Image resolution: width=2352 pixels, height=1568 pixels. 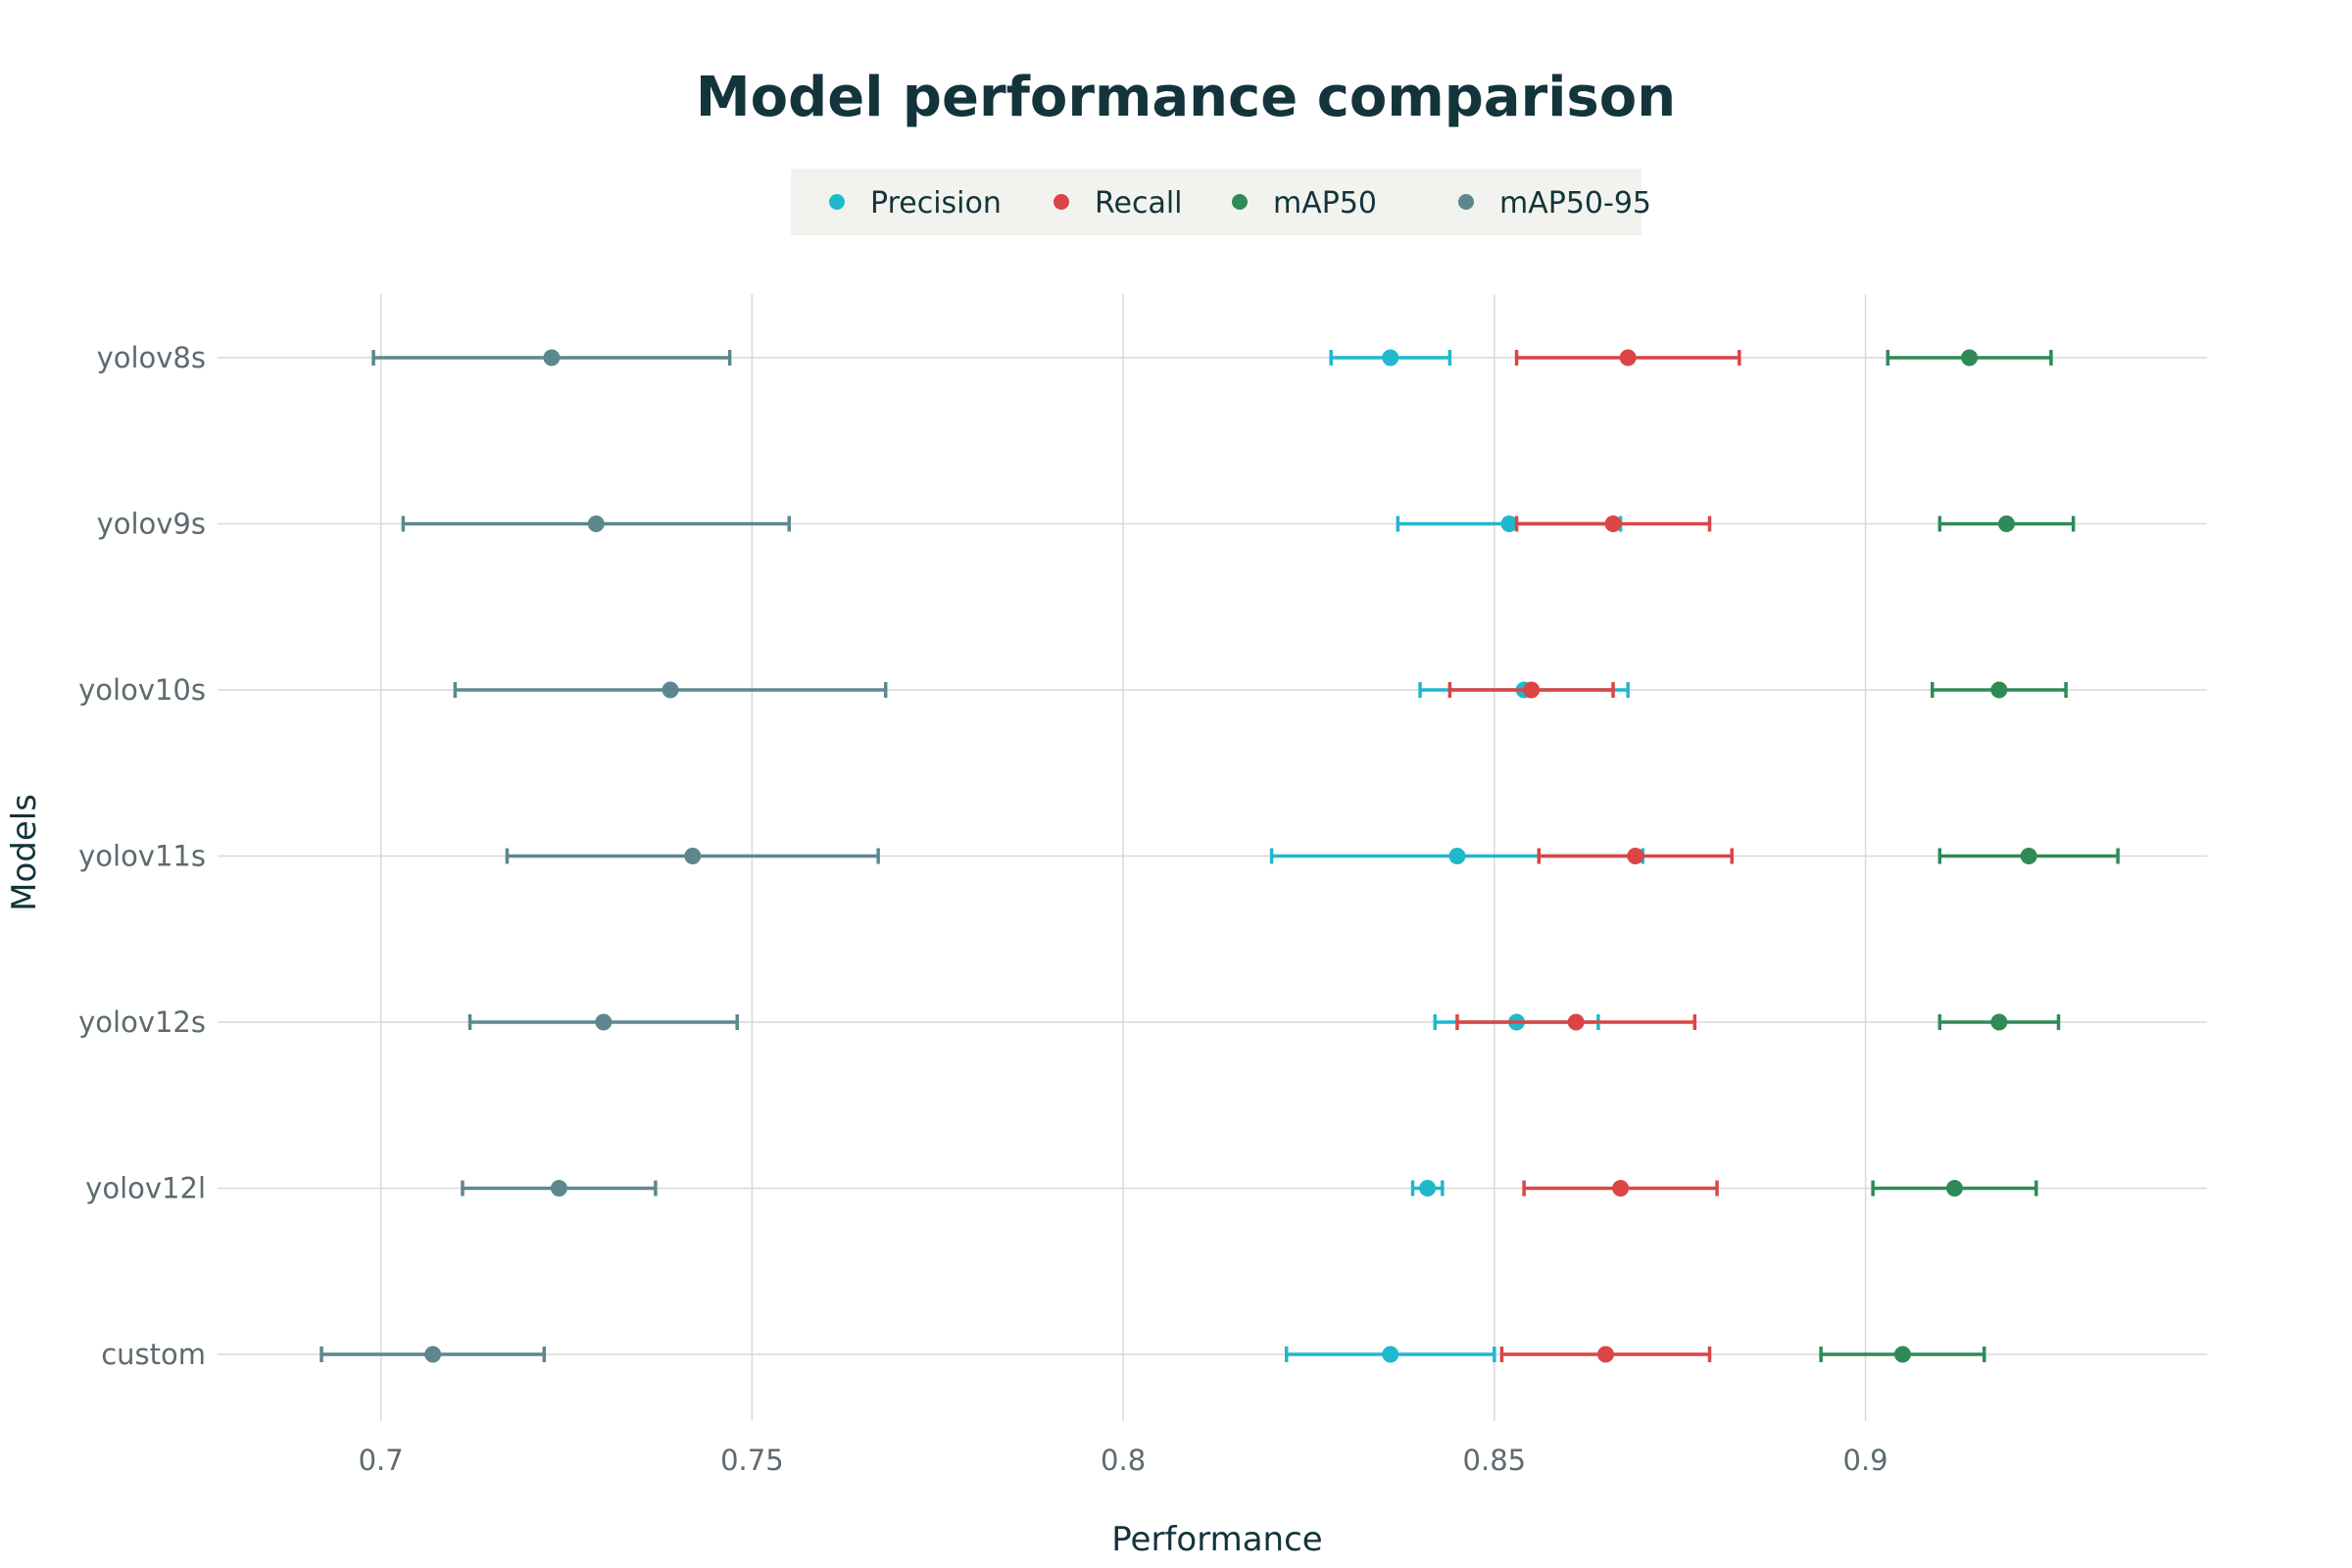 I want to click on legend-item: mAP50, so click(x=1304, y=203).